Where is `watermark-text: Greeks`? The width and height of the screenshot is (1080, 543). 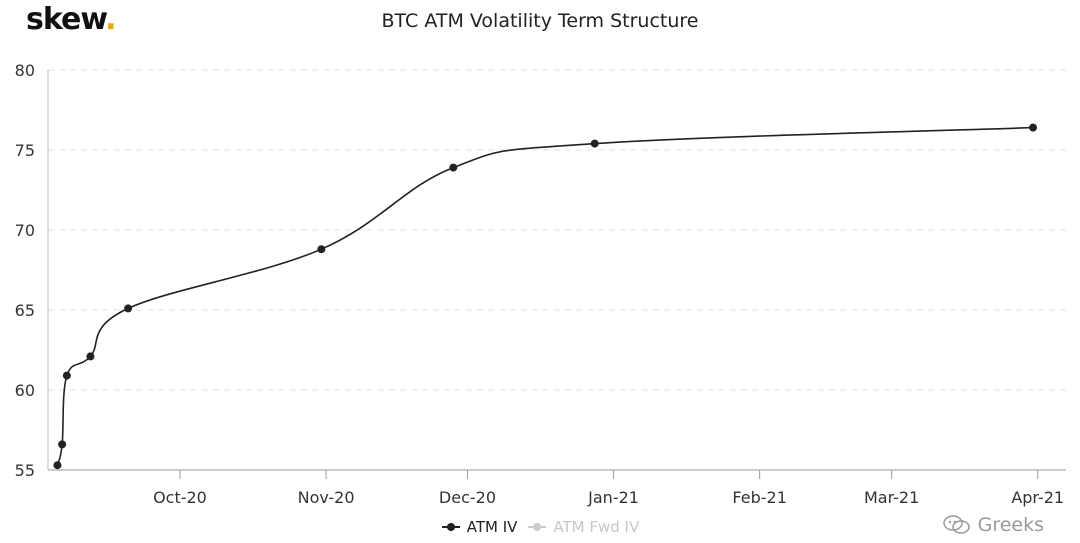 watermark-text: Greeks is located at coordinates (1010, 525).